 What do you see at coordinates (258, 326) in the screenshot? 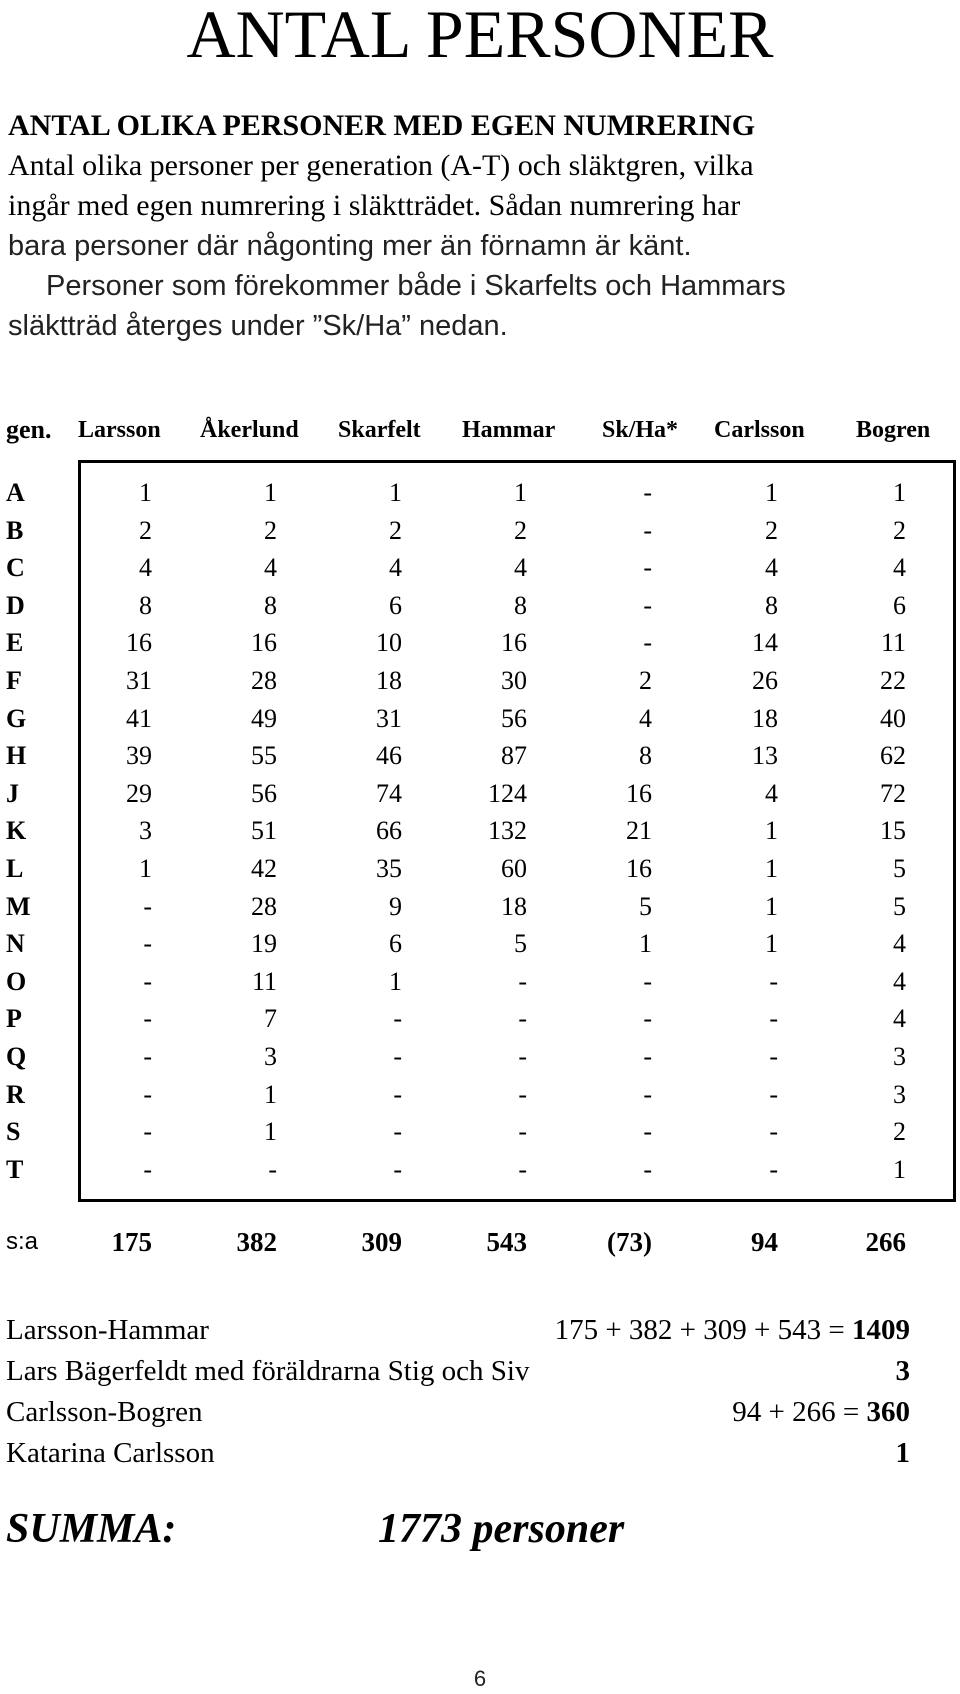
I see `intro-line: släktträd återges under ”Sk/Ha” nedan.` at bounding box center [258, 326].